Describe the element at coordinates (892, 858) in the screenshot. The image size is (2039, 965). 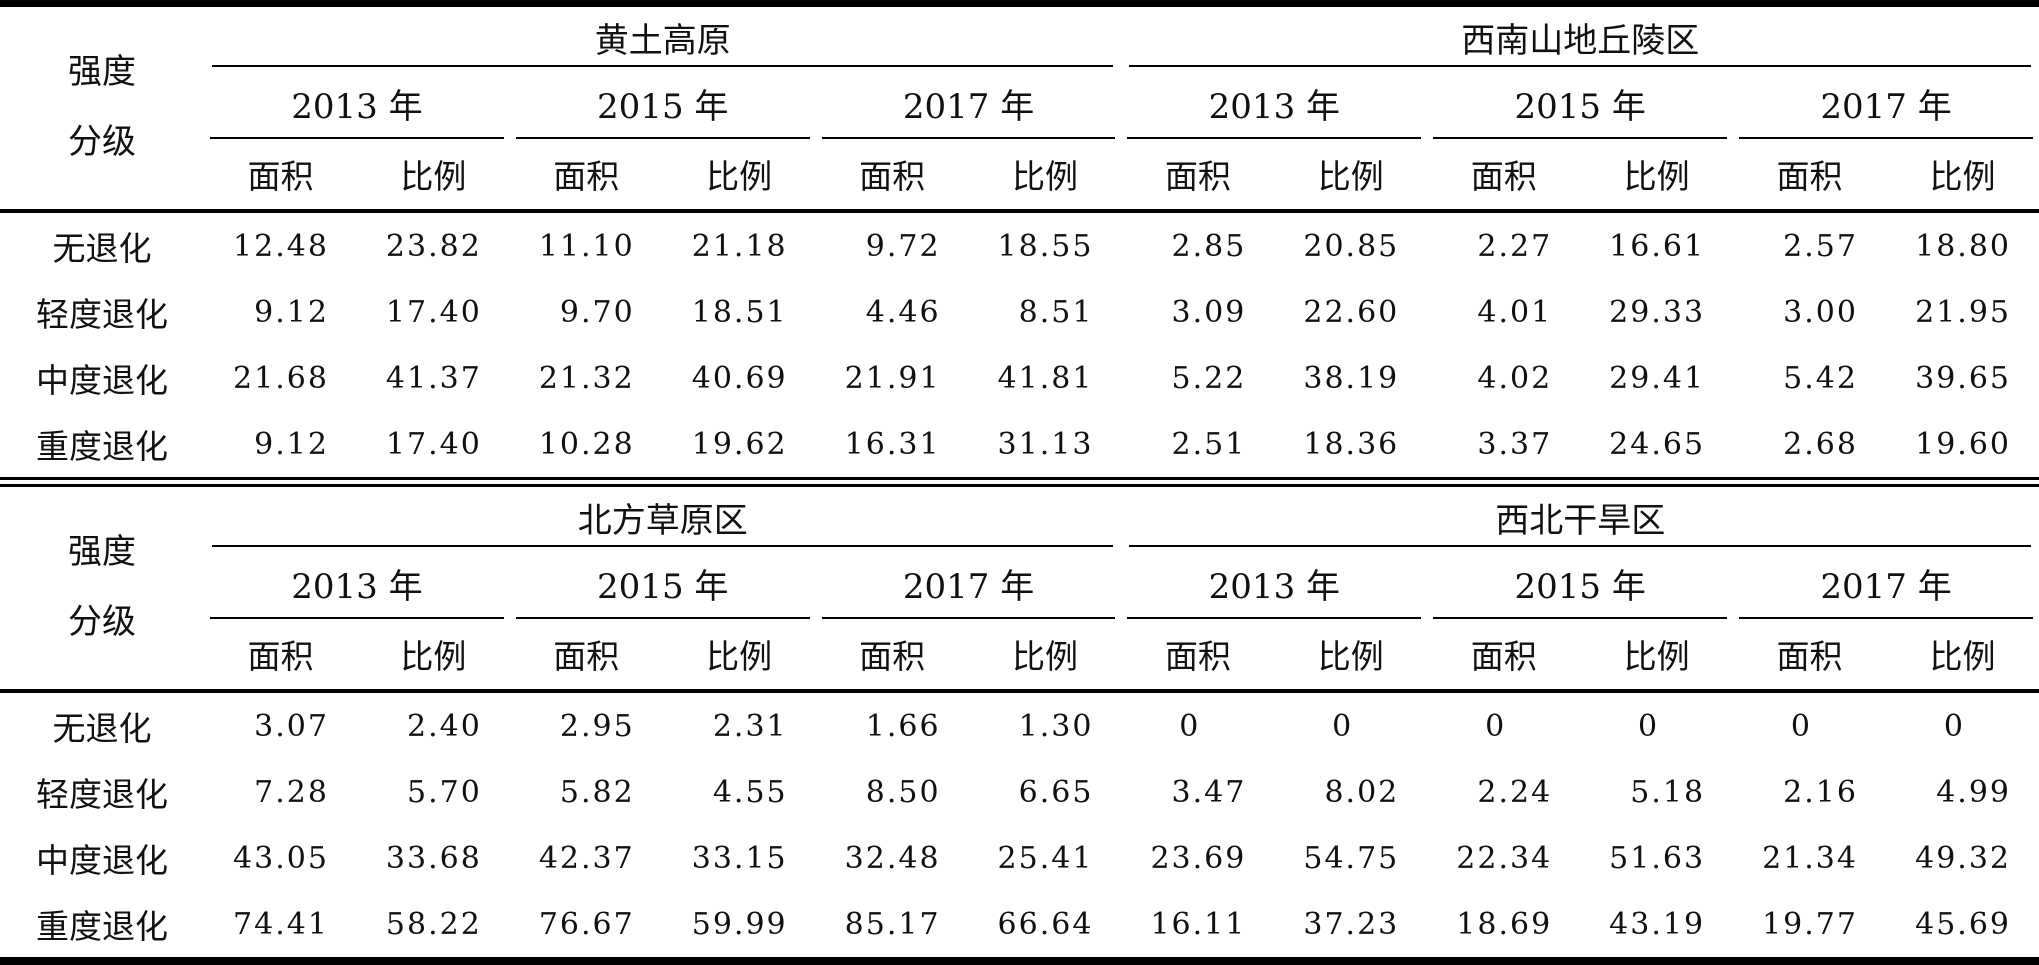
I see `value-cell: 32.48` at that location.